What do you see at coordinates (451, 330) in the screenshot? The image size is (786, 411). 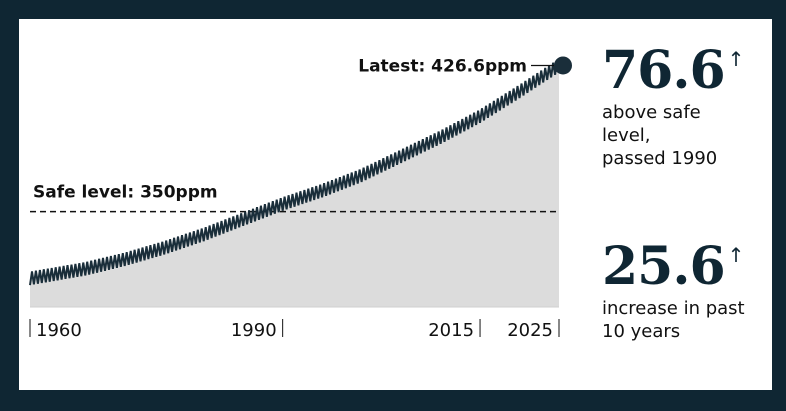 I see `x-tick-label: 2015` at bounding box center [451, 330].